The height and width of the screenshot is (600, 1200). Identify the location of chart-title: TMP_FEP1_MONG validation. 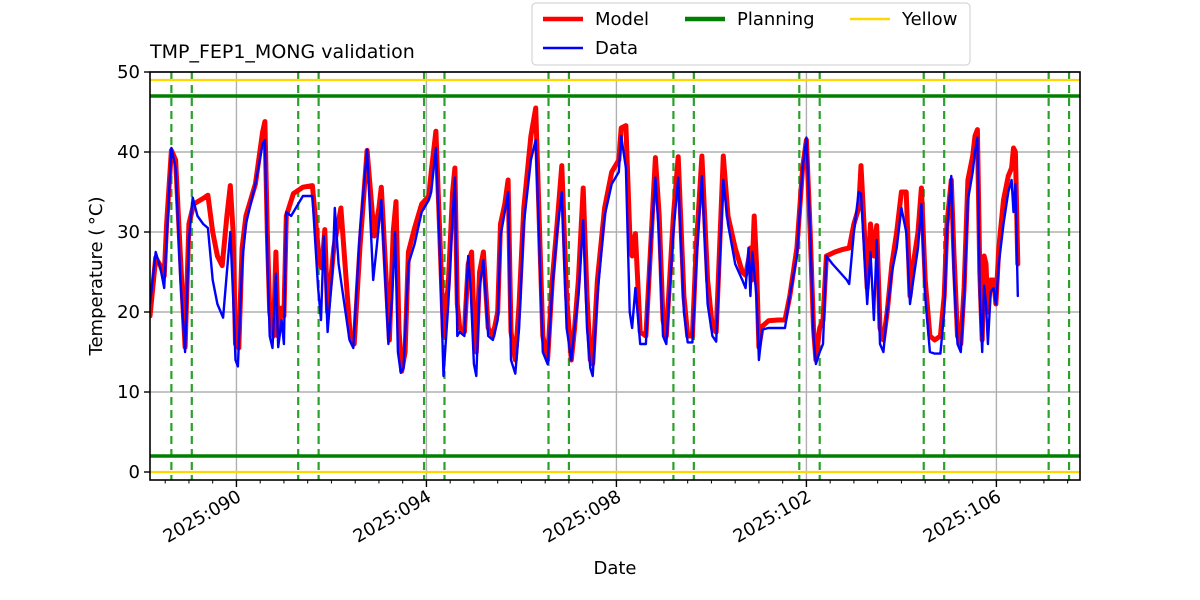
(282, 52).